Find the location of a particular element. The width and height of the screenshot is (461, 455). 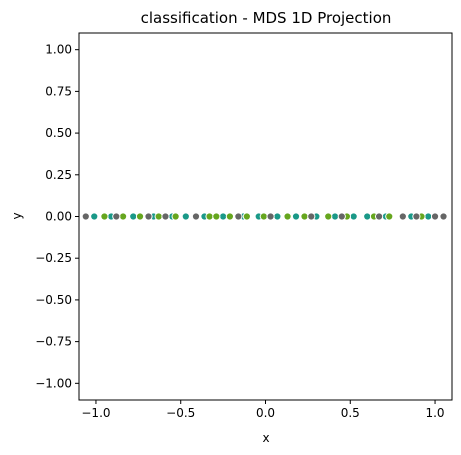

plot-area is located at coordinates (264, 216).